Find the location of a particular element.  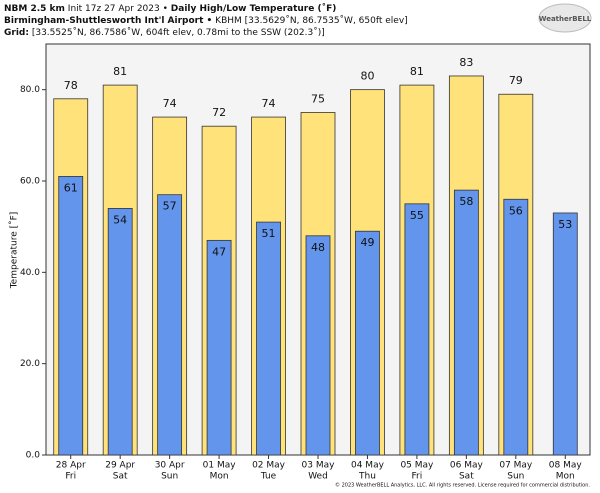

chart-title: Daily High/Low Temperature (˚F) is located at coordinates (254, 8).